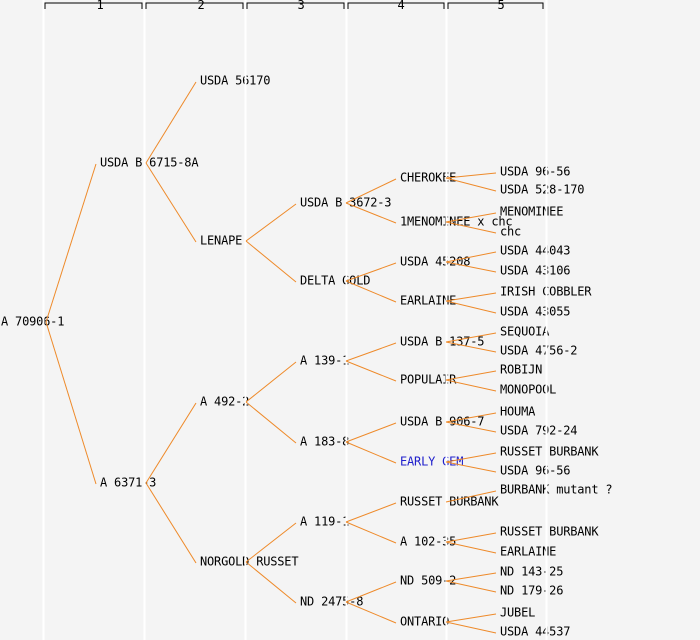 The image size is (700, 640). Describe the element at coordinates (449, 501) in the screenshot. I see `pedigree-node-russet4: RUSSET BURBANK` at that location.